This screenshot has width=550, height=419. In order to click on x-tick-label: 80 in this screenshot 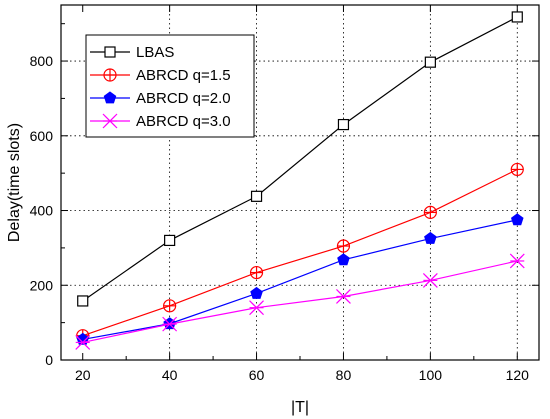, I will do `click(344, 375)`.